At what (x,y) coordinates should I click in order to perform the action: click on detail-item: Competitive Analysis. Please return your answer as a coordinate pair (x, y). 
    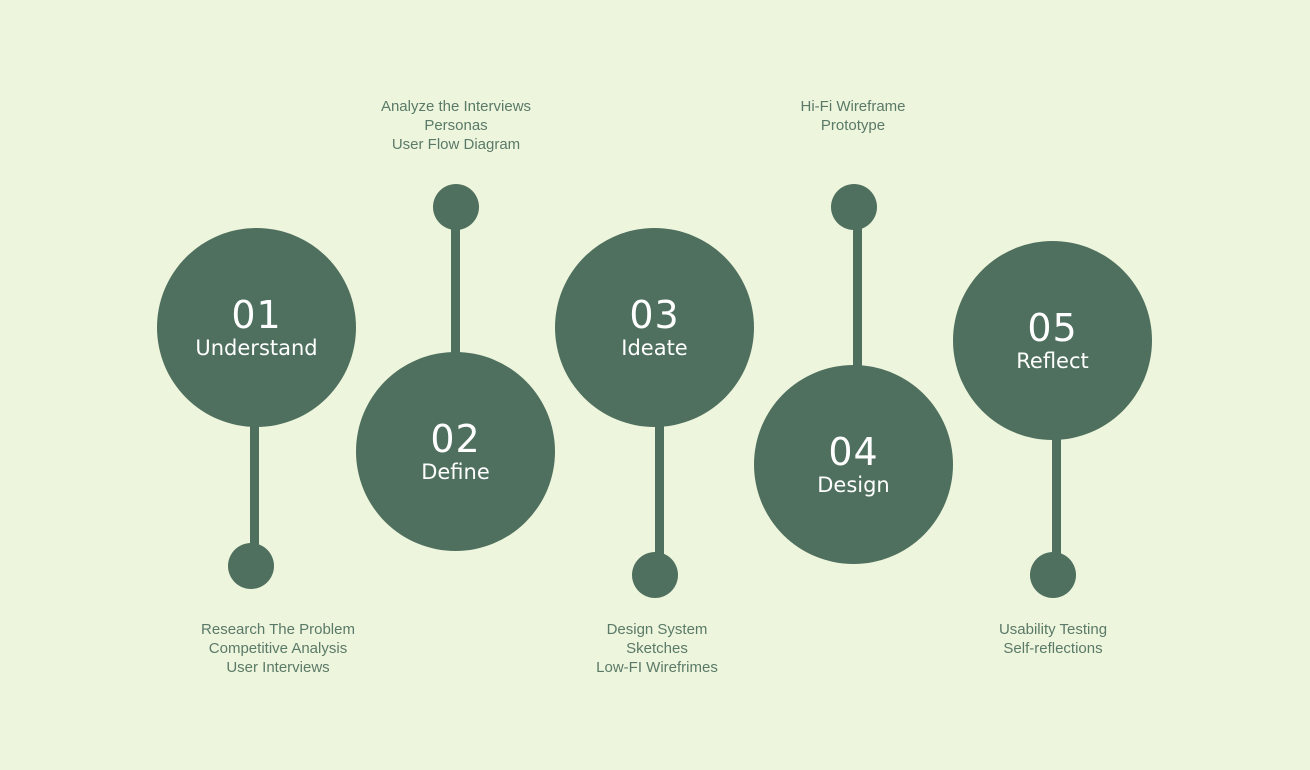
    Looking at the image, I should click on (278, 648).